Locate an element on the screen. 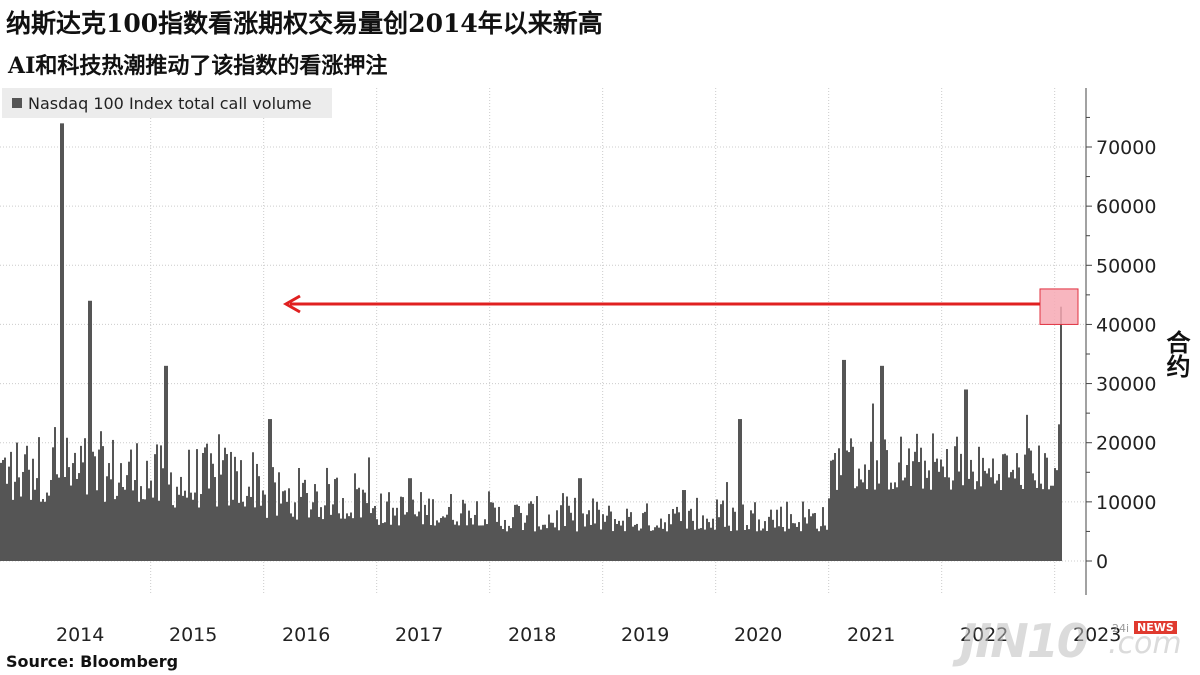 The image size is (1200, 675). chart-subtitle: AI和科技热潮推动了该指数的看涨押注 is located at coordinates (198, 66).